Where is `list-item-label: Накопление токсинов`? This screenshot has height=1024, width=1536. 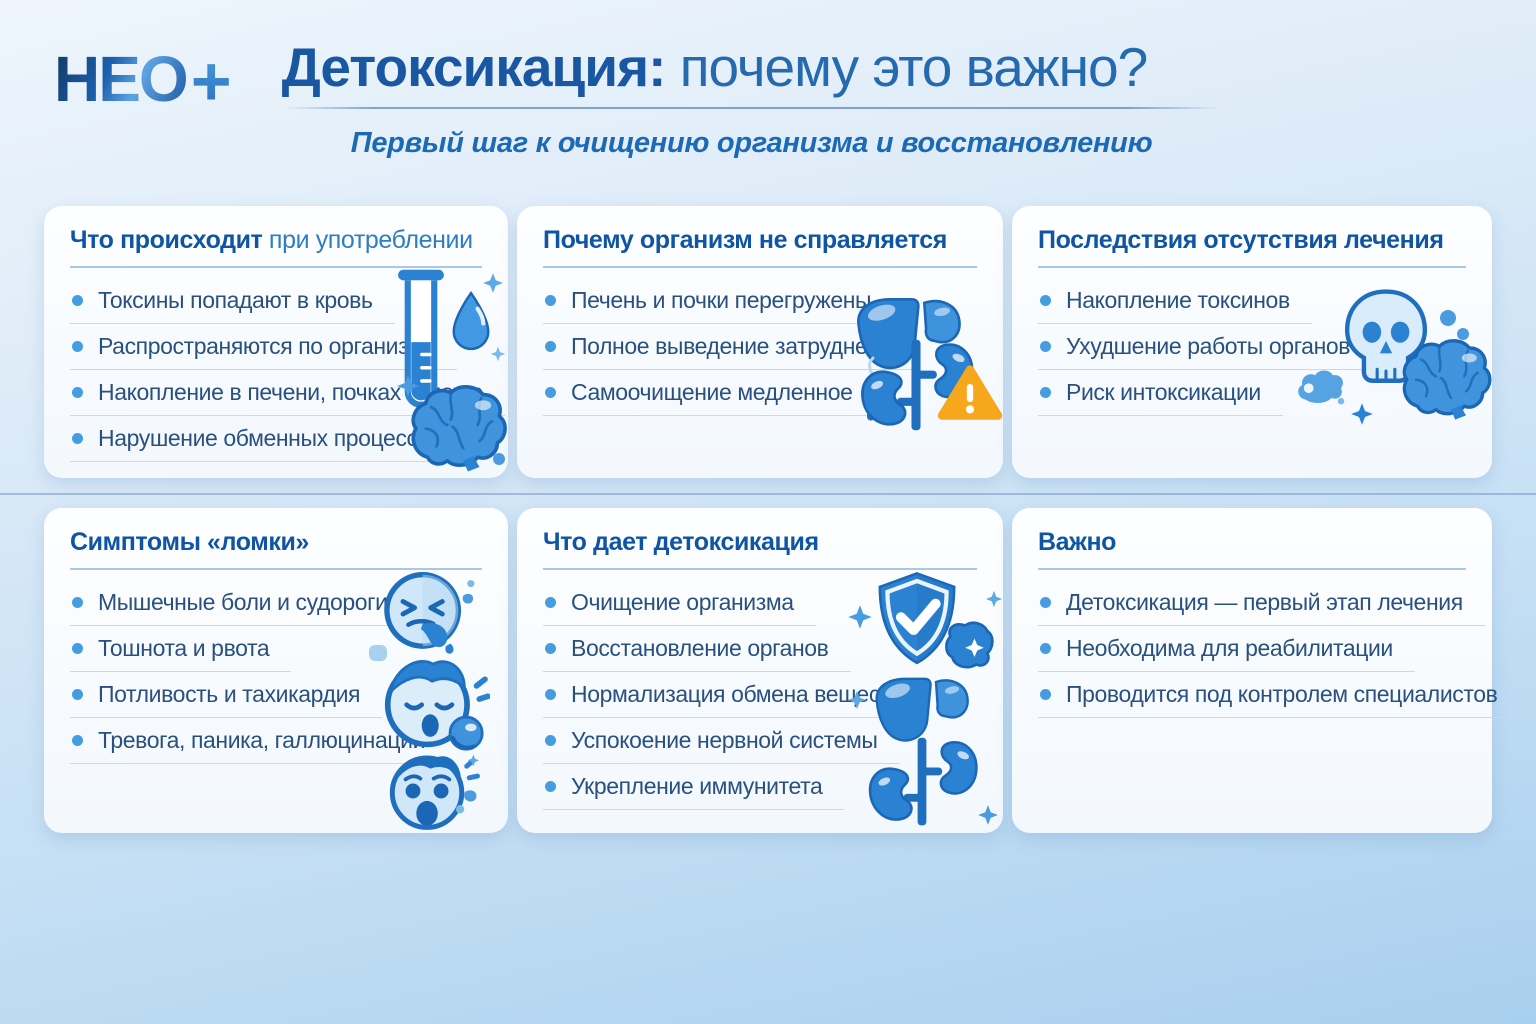
list-item-label: Накопление токсинов is located at coordinates (1178, 300).